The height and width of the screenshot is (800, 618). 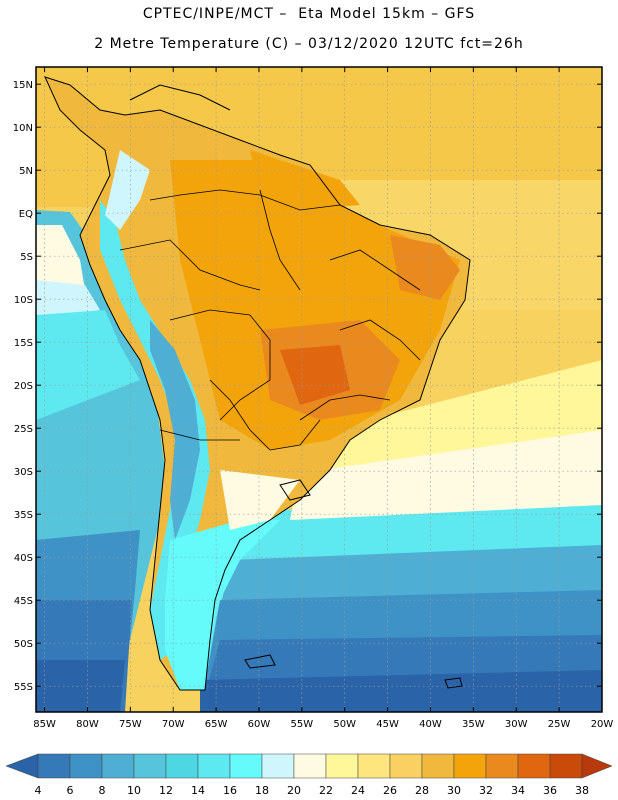 I want to click on title-line-1: CPTEC/INPE/MCT – Eta Model 15km – GFS, so click(x=309, y=14).